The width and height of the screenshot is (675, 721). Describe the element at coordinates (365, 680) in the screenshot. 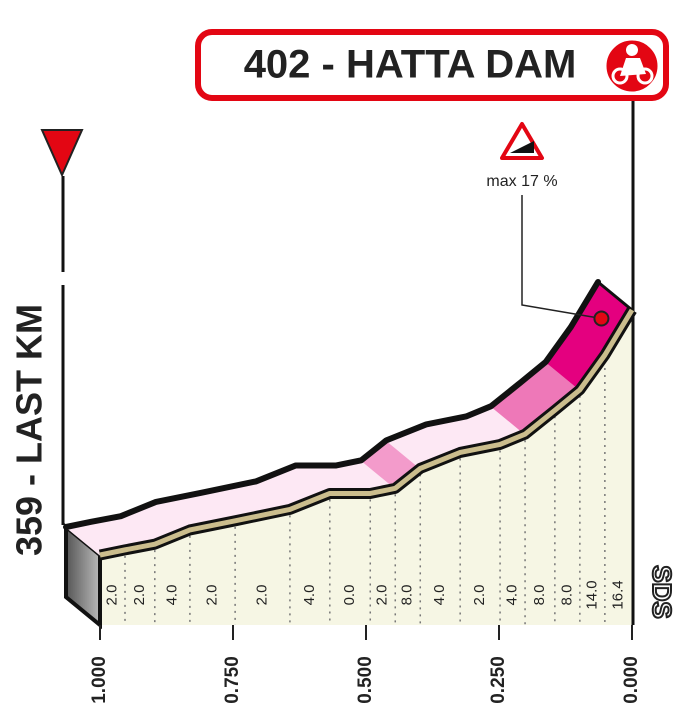

I see `x-tick-label: 0.500` at that location.